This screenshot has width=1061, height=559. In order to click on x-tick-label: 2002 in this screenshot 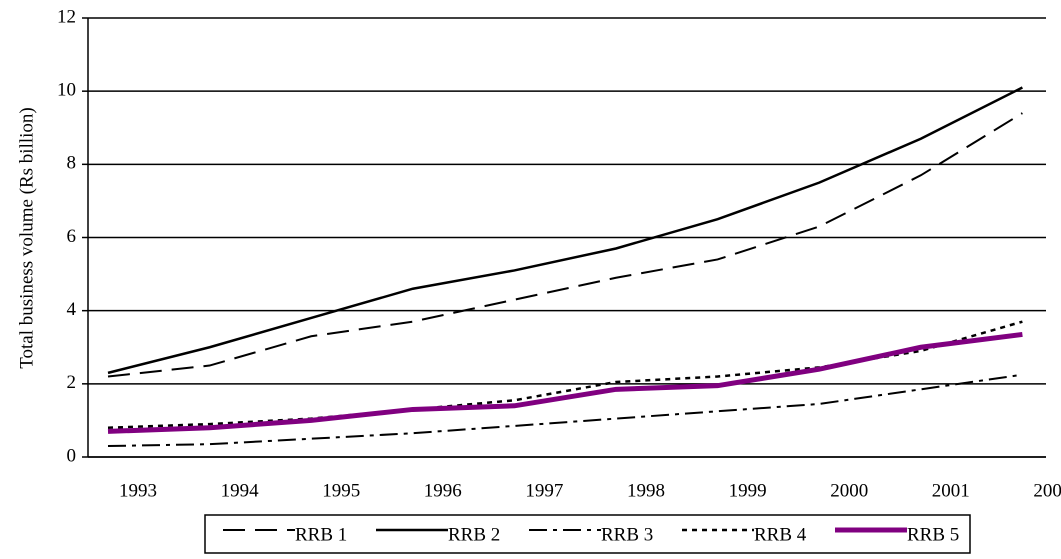, I will do `click(1047, 490)`.